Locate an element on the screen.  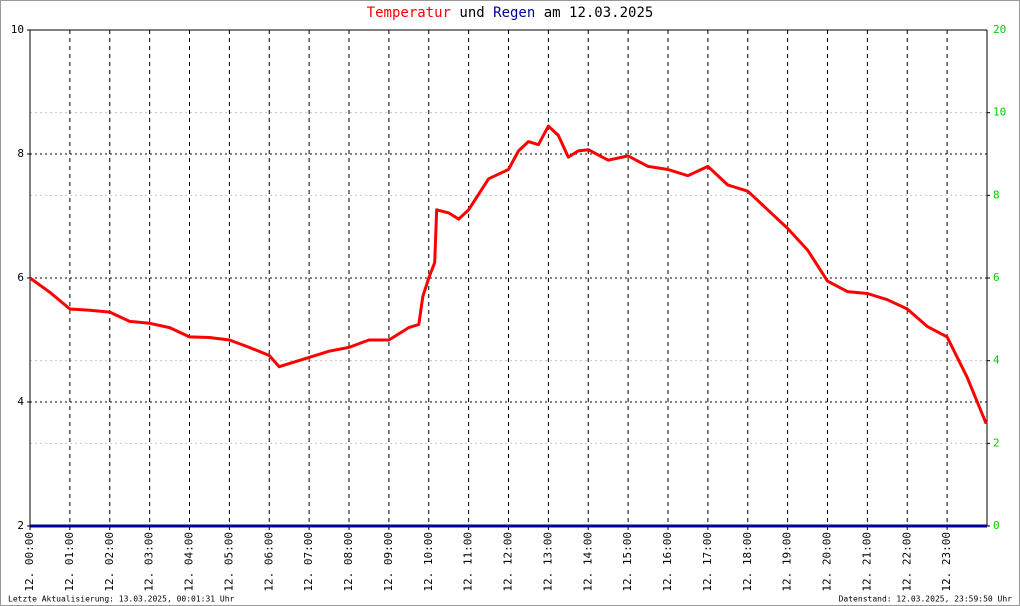
x-tick-label: 12. 15:00 is located at coordinates (627, 562).